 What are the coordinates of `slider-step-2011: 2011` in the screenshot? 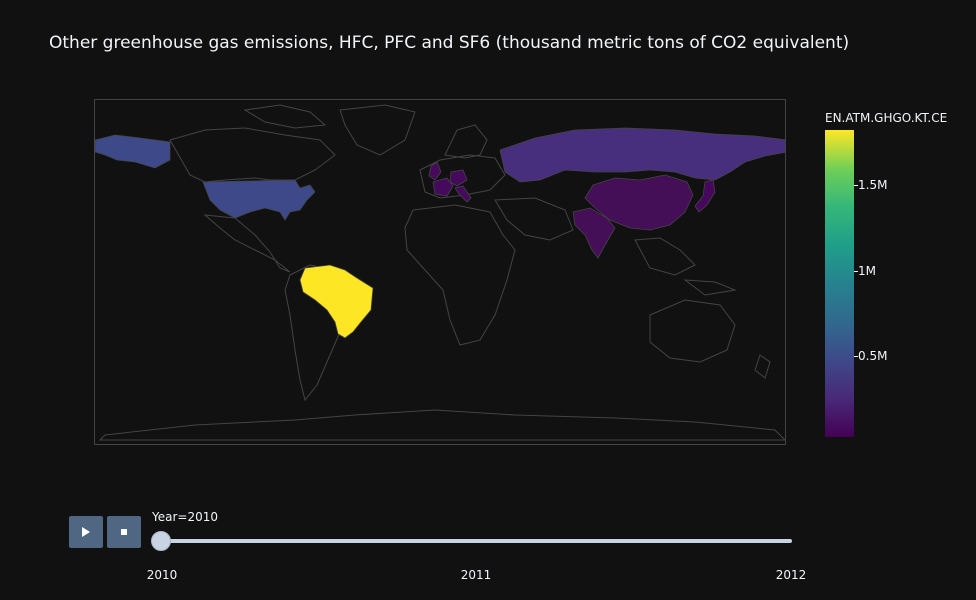 It's located at (476, 575).